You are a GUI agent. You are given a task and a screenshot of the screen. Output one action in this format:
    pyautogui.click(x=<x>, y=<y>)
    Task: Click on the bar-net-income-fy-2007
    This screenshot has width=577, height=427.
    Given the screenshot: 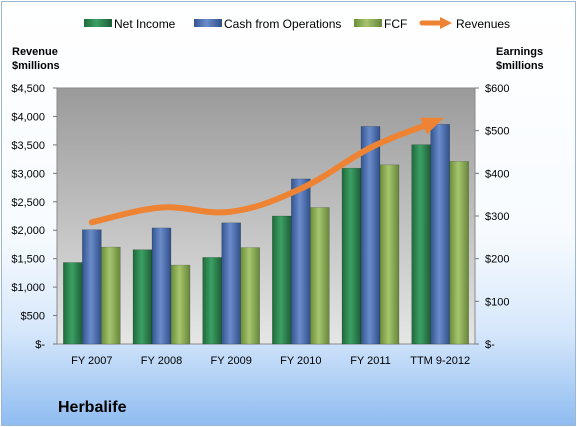 What is the action you would take?
    pyautogui.click(x=72, y=303)
    